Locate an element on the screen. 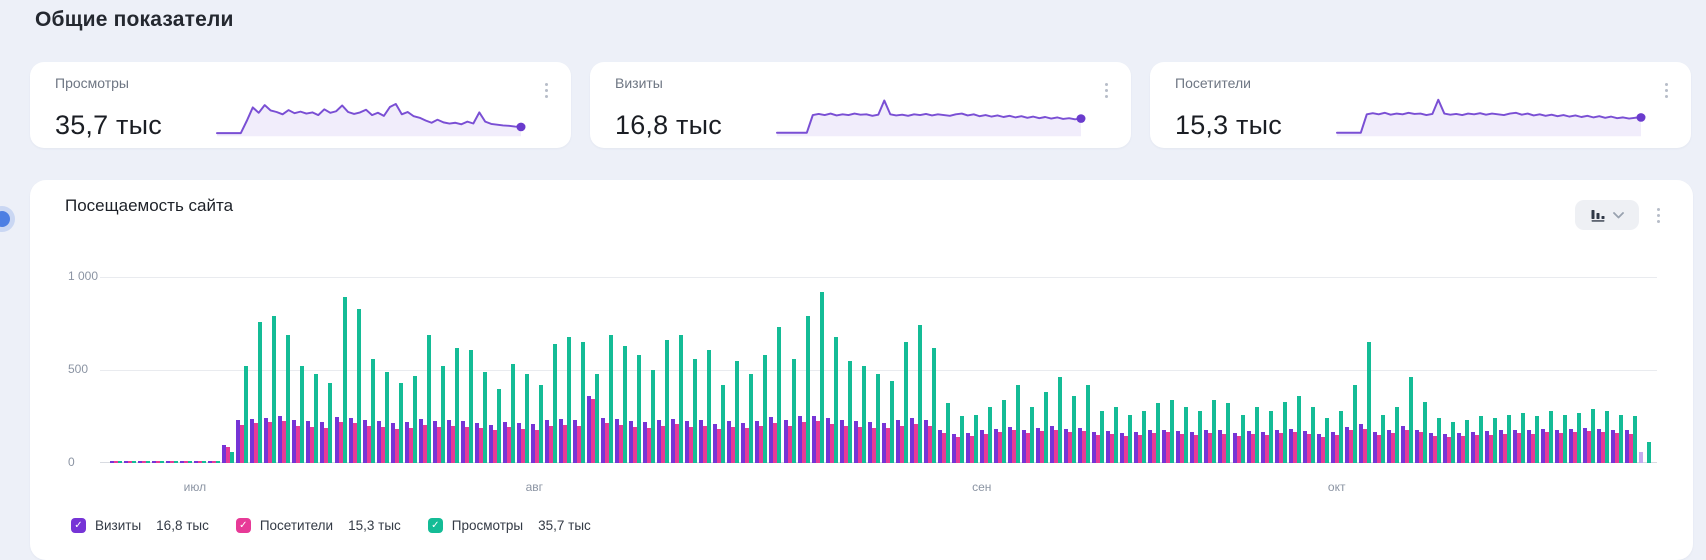 The width and height of the screenshot is (1706, 560). chart-type-selector is located at coordinates (1607, 215).